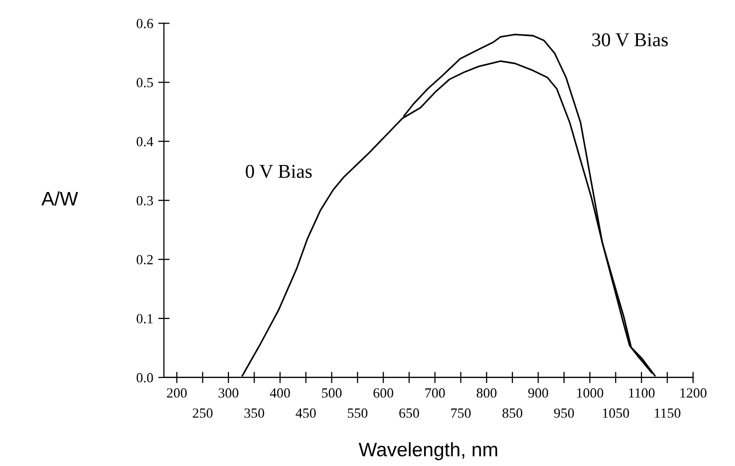  Describe the element at coordinates (693, 393) in the screenshot. I see `x-tick-label: 1200` at that location.